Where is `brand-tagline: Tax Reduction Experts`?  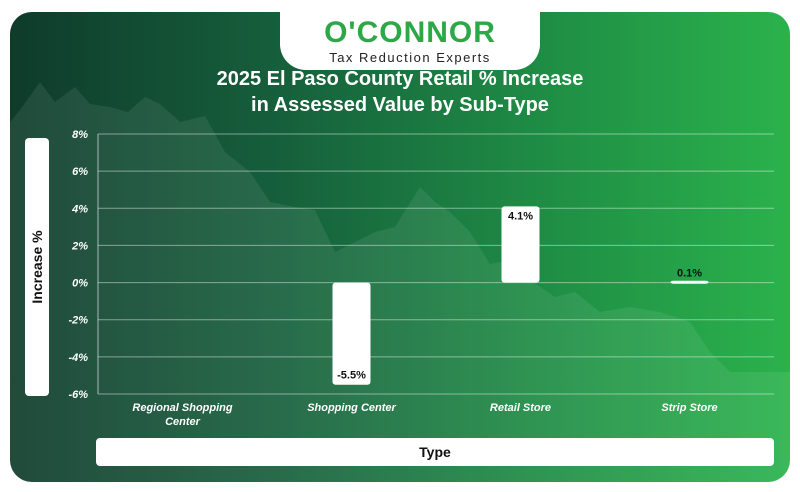 brand-tagline: Tax Reduction Experts is located at coordinates (410, 57).